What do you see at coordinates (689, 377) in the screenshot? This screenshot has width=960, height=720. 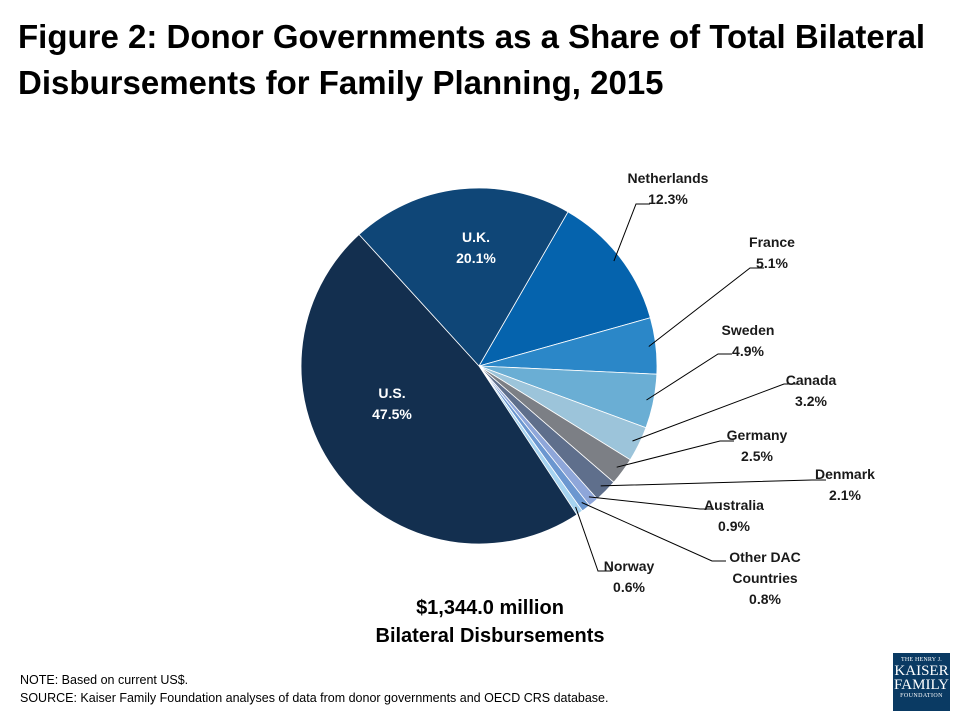 I see `leader-line-sweden` at bounding box center [689, 377].